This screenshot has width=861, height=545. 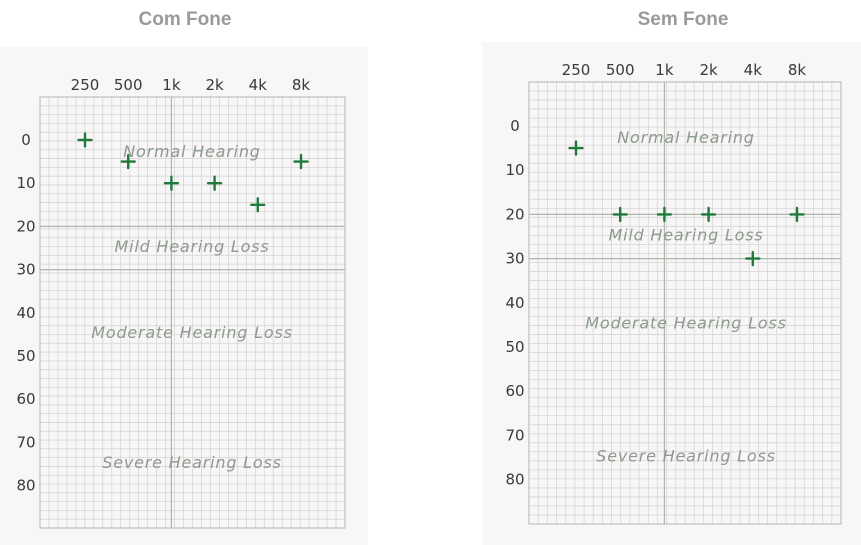 What do you see at coordinates (683, 19) in the screenshot?
I see `chart-title-sem-fone: Sem Fone` at bounding box center [683, 19].